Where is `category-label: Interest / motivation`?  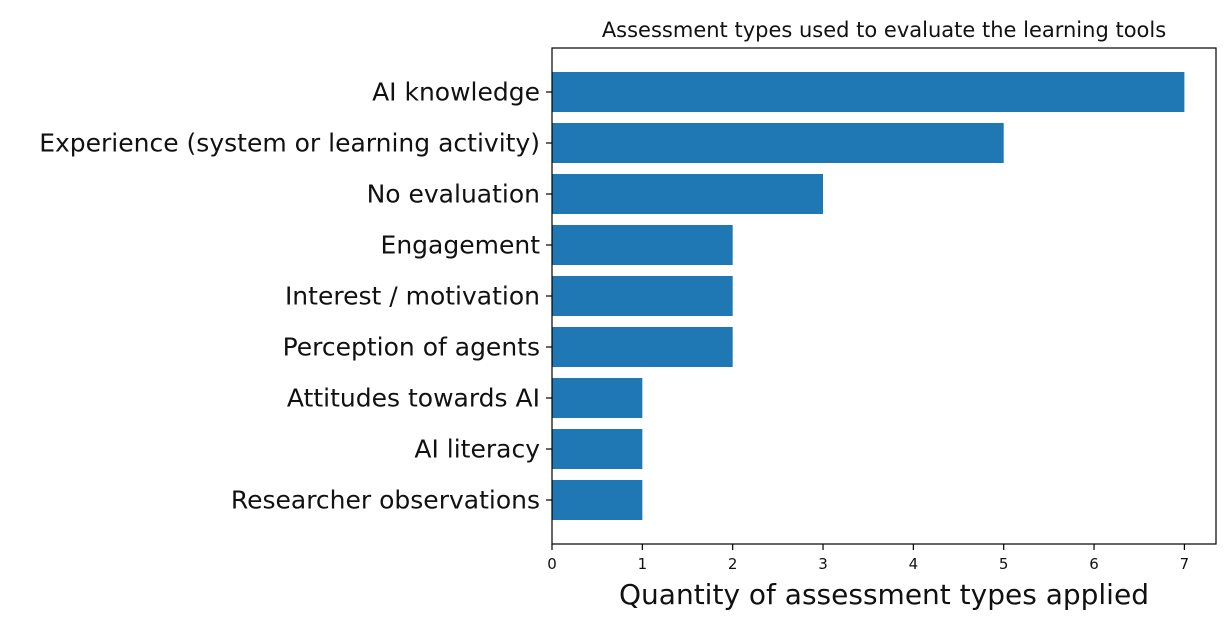
category-label: Interest / motivation is located at coordinates (412, 296).